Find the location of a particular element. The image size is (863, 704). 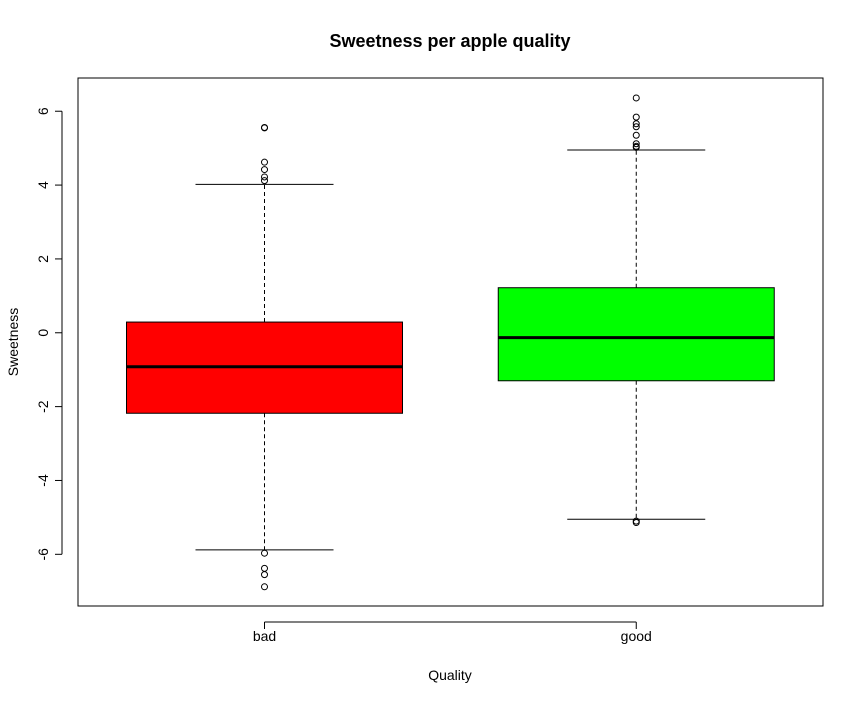

x-axis-label: Quality is located at coordinates (450, 675).